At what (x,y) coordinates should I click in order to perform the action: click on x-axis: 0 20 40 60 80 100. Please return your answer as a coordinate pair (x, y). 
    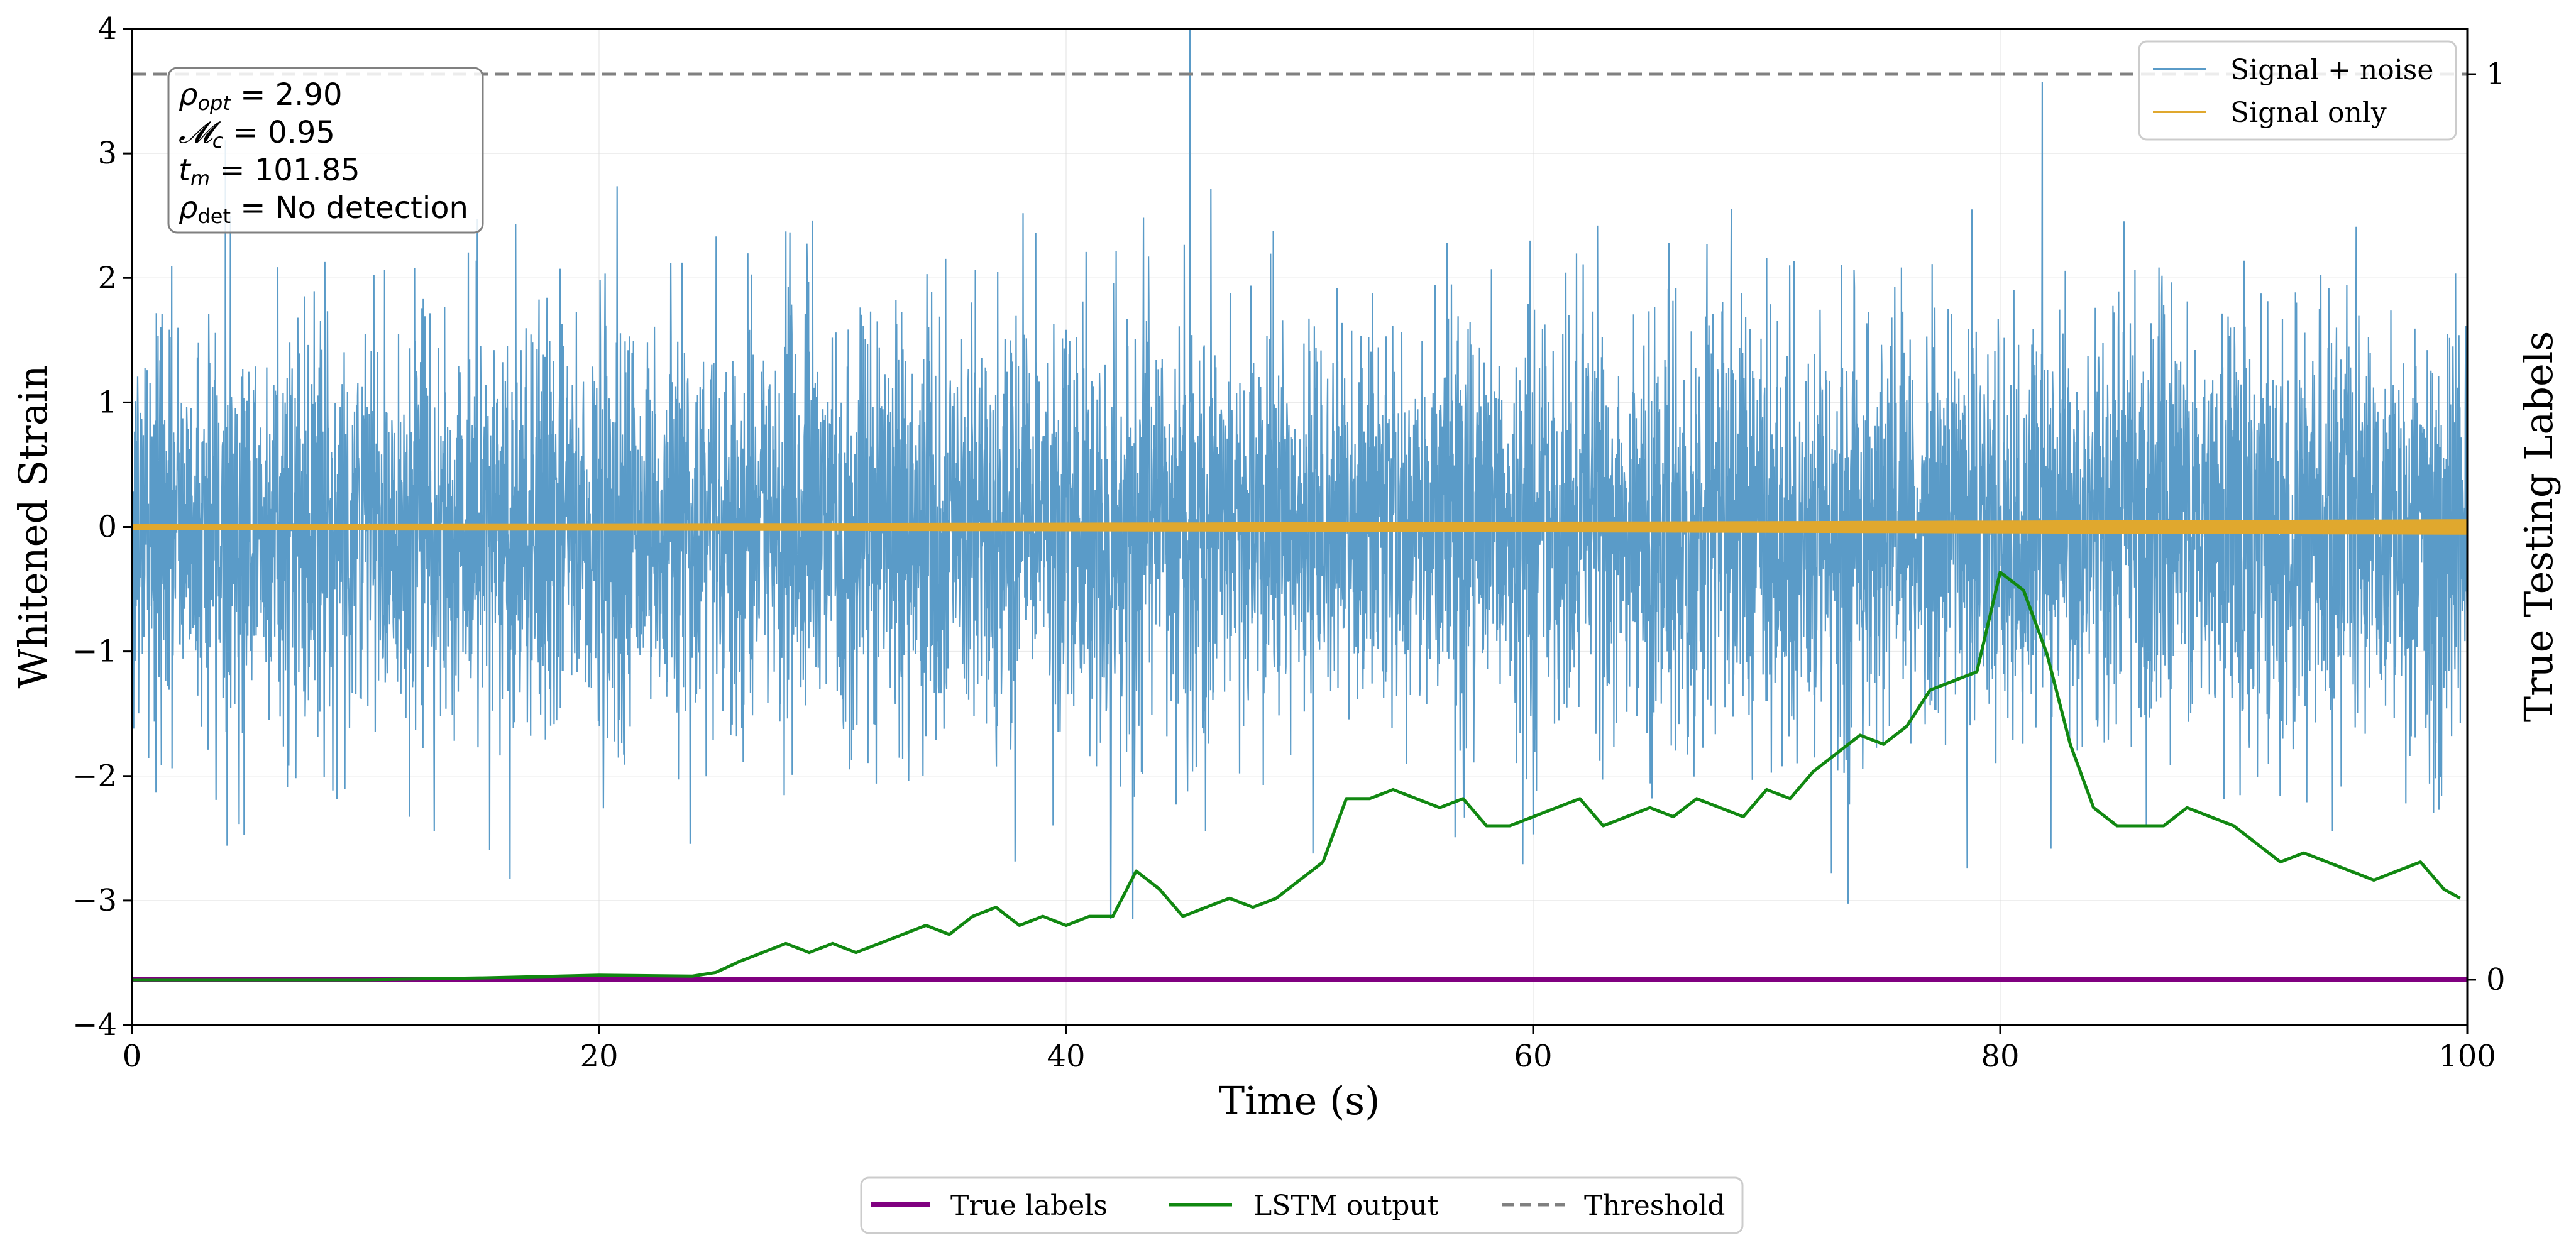
    Looking at the image, I should click on (1309, 1049).